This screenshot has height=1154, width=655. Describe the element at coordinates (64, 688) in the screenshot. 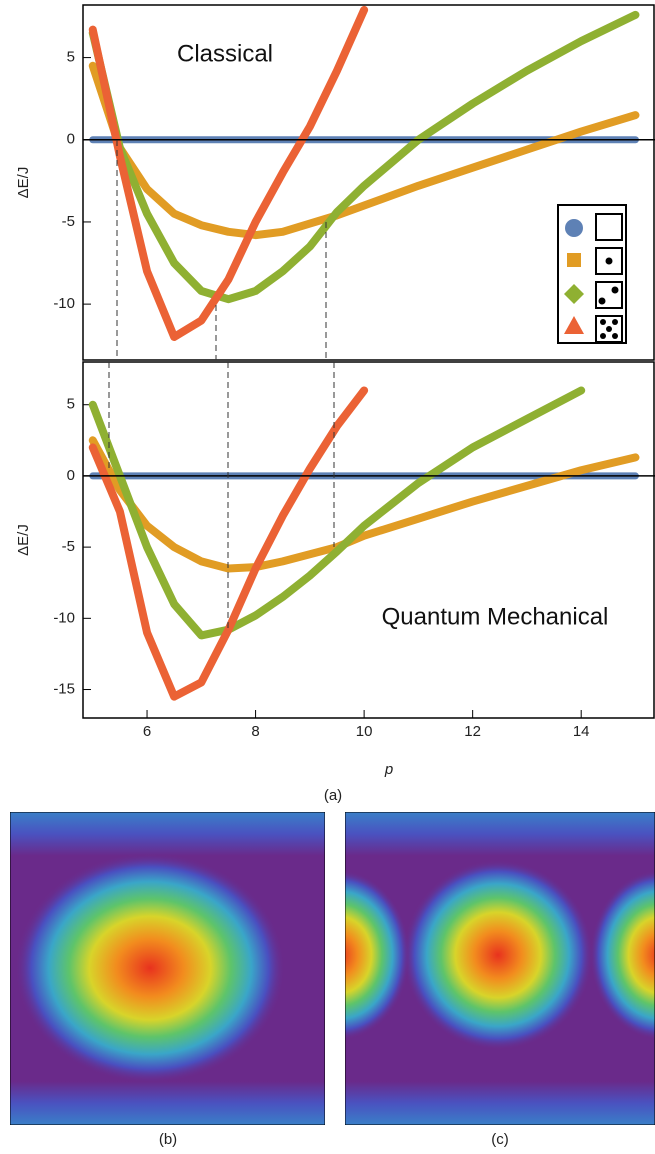

I see `y-tick-label: -15` at that location.